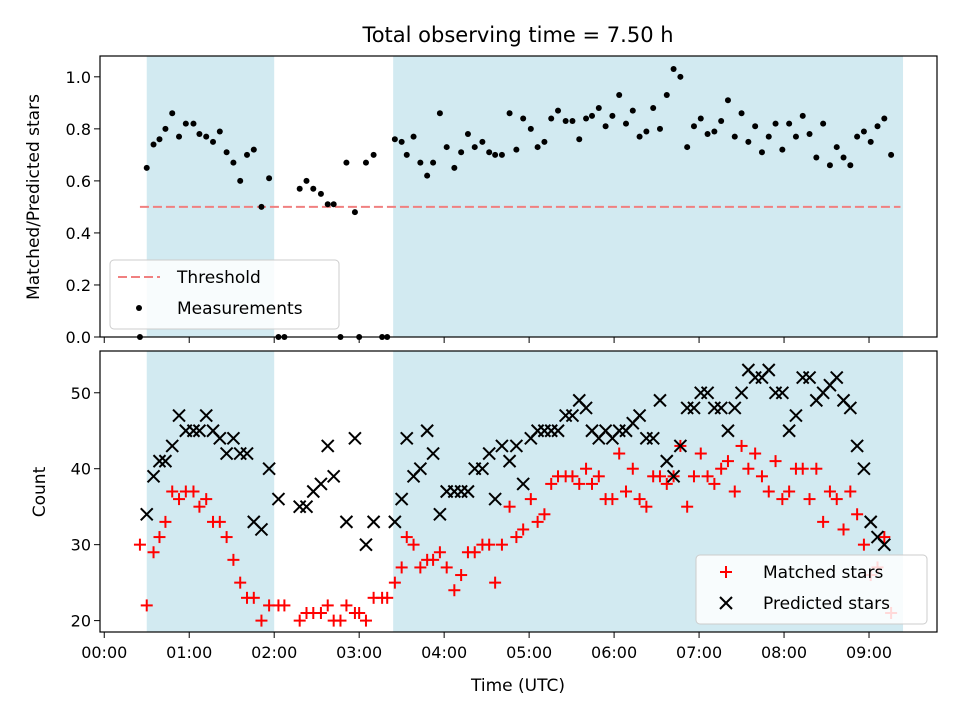 Image resolution: width=960 pixels, height=720 pixels. What do you see at coordinates (359, 652) in the screenshot?
I see `x-tick-label: 03:00` at bounding box center [359, 652].